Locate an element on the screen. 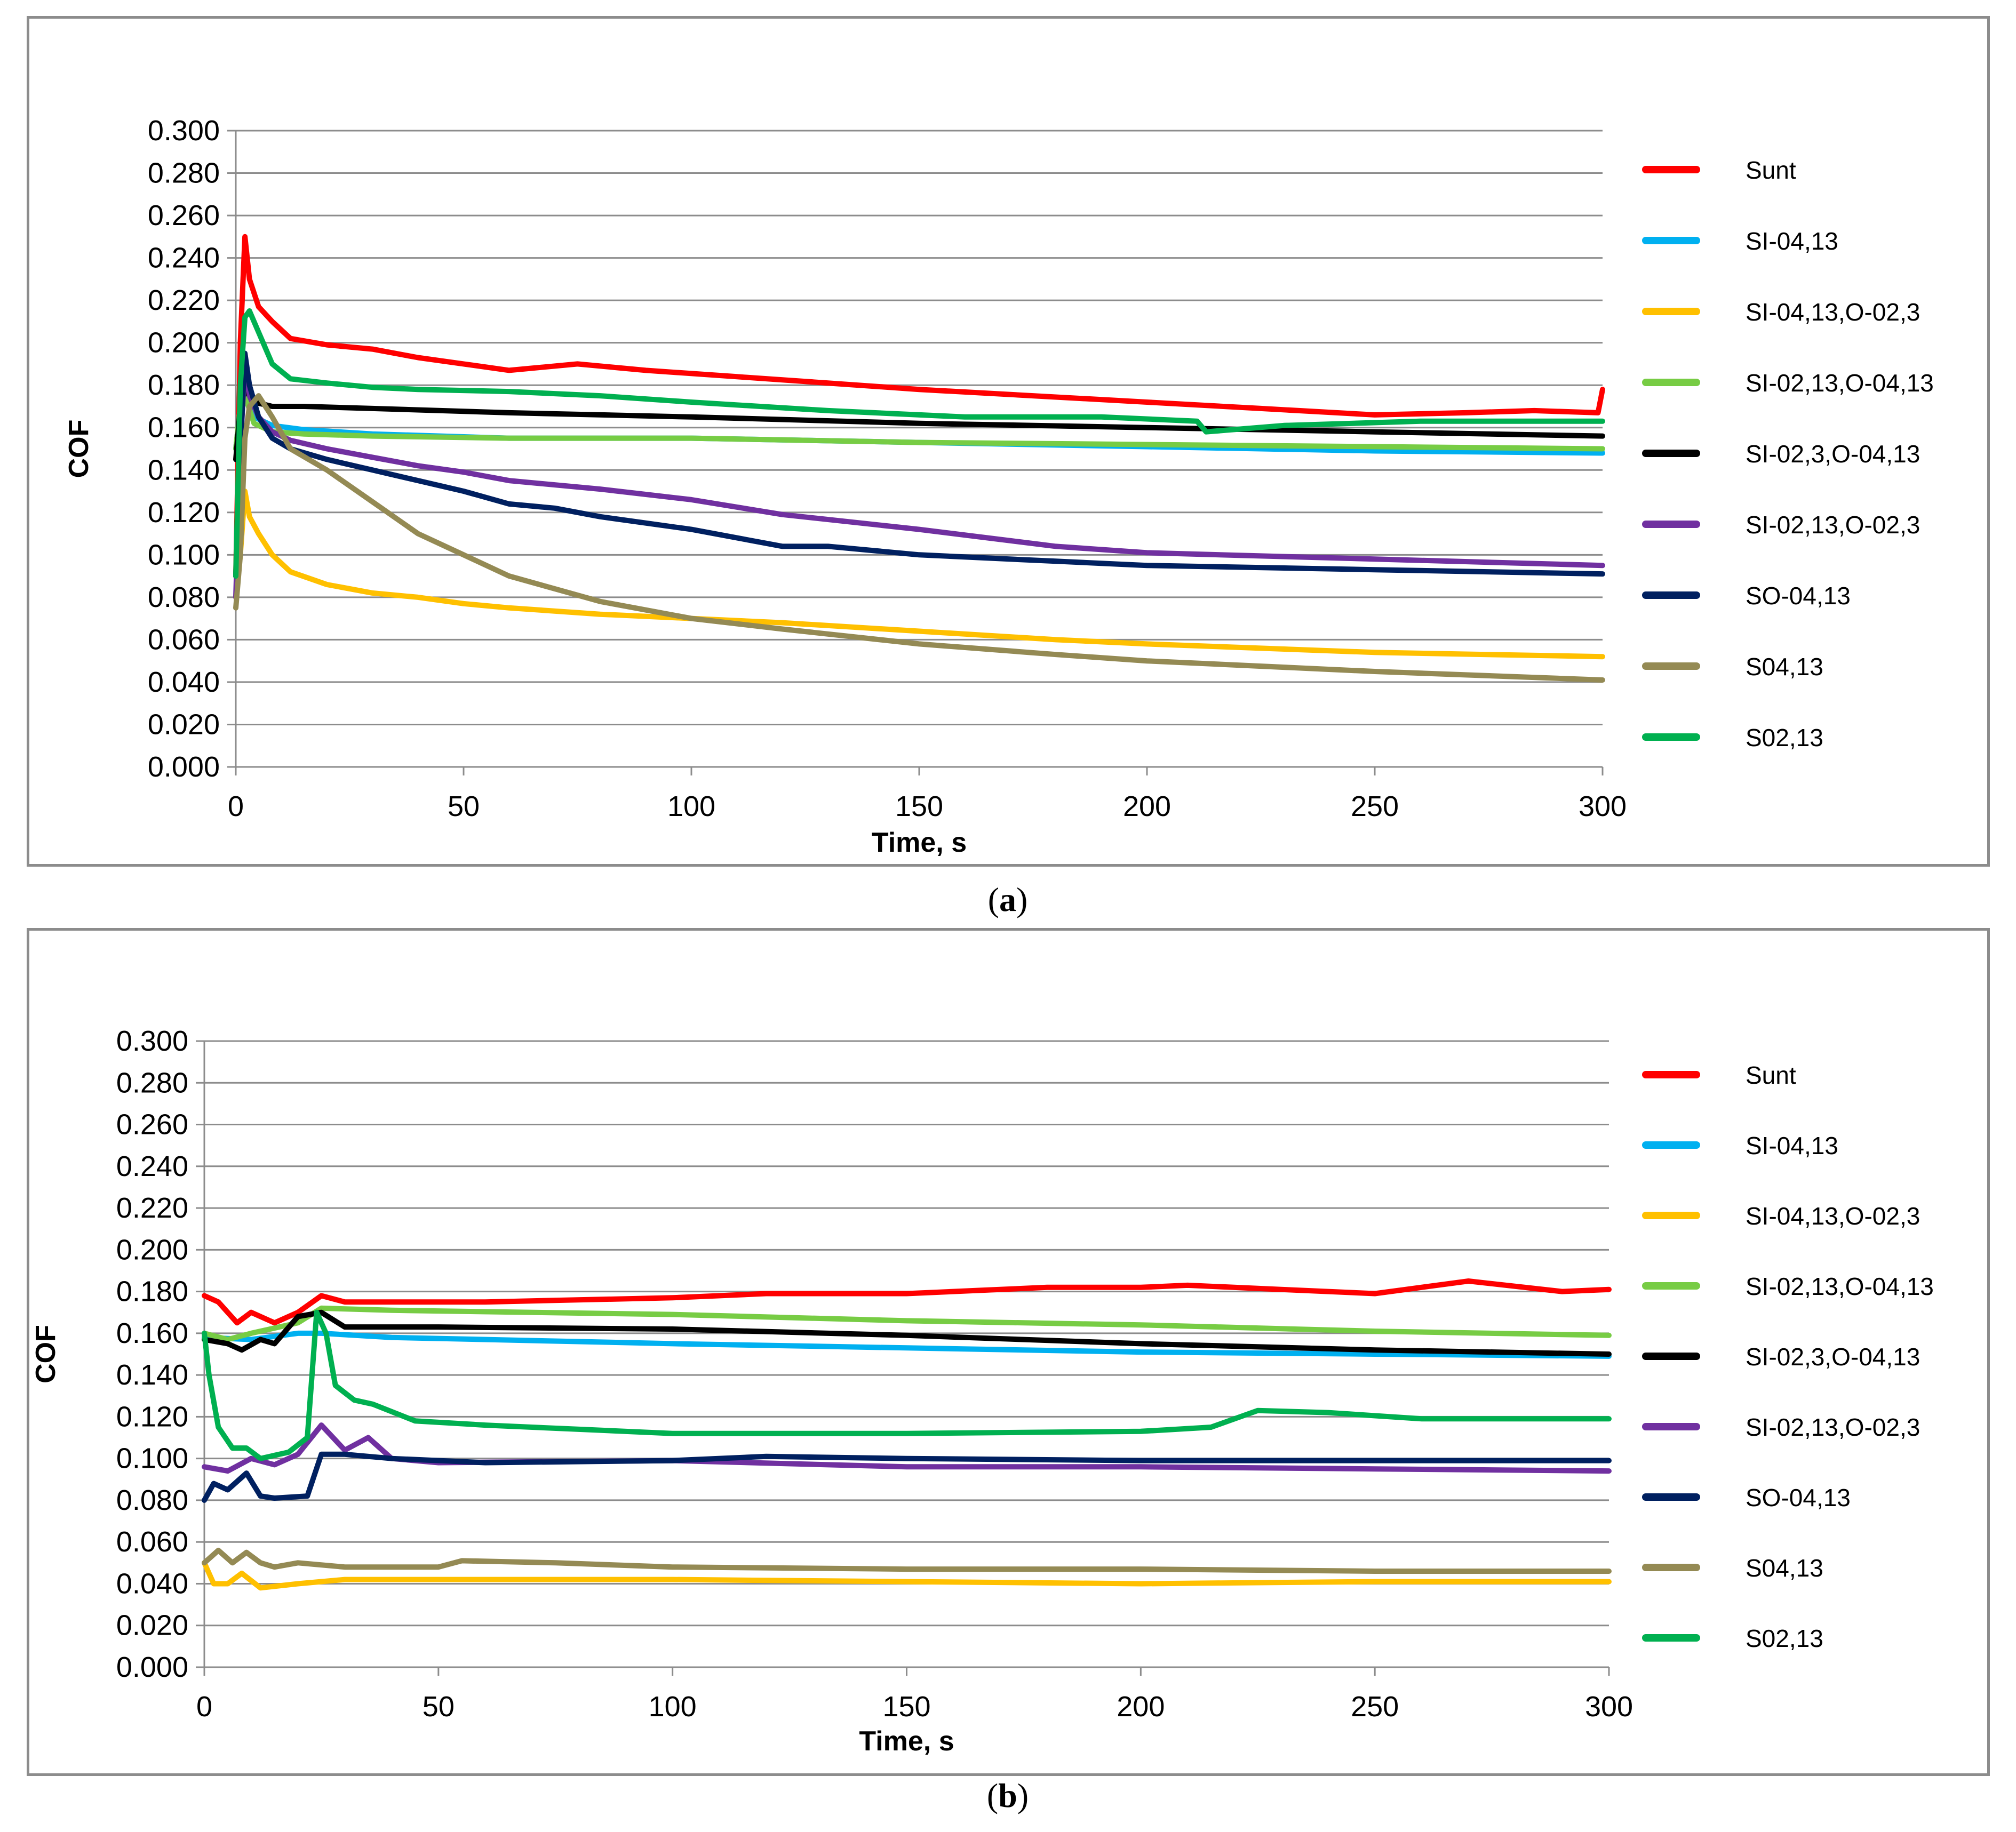 Image resolution: width=2016 pixels, height=1832 pixels. chart-a-ytick-label: 0.100 is located at coordinates (184, 555).